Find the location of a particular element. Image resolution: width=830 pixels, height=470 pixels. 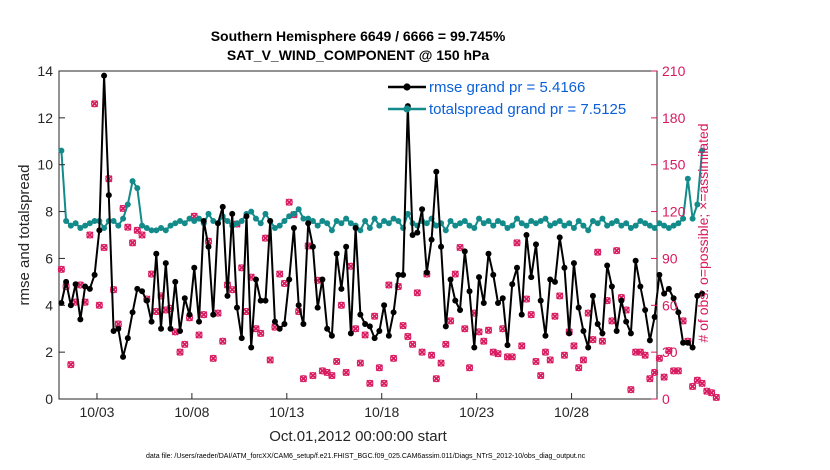

y-axis-left-label: rmse and totalspread is located at coordinates (24, 235).